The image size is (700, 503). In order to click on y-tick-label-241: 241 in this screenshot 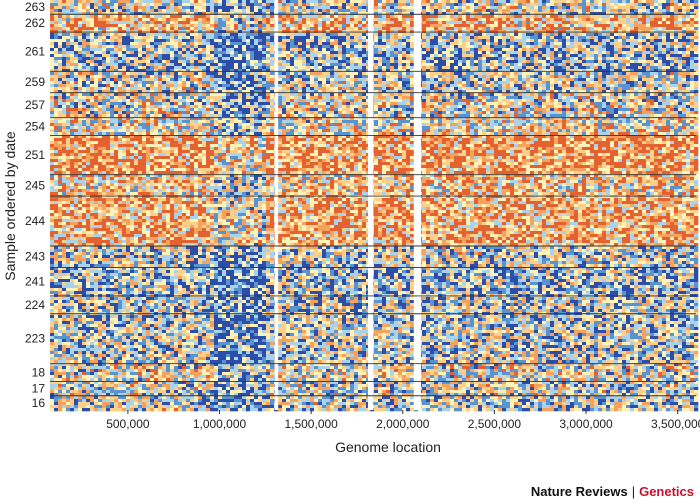, I will do `click(35, 282)`.